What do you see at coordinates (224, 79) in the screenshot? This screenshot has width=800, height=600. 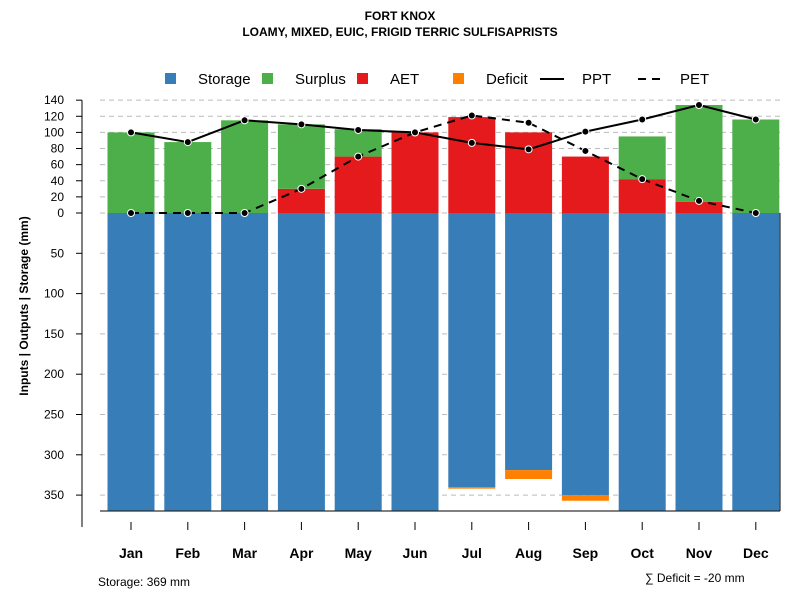 I see `legend-storage-label: Storage` at bounding box center [224, 79].